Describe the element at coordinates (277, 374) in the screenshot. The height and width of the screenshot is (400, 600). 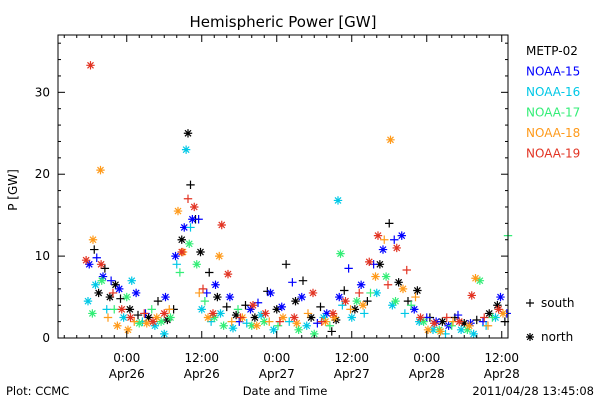
I see `x-tick-date-2: Apr27` at that location.